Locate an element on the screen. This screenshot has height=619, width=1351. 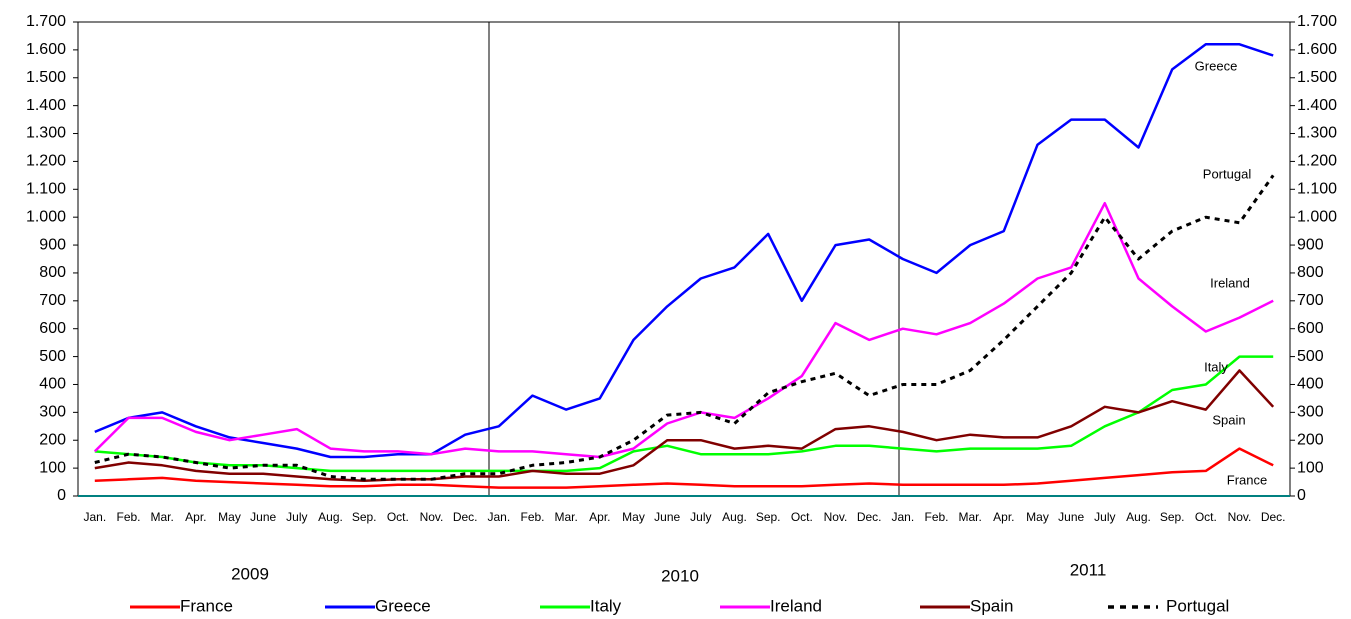
y-tick-label: 300 is located at coordinates (52, 412).